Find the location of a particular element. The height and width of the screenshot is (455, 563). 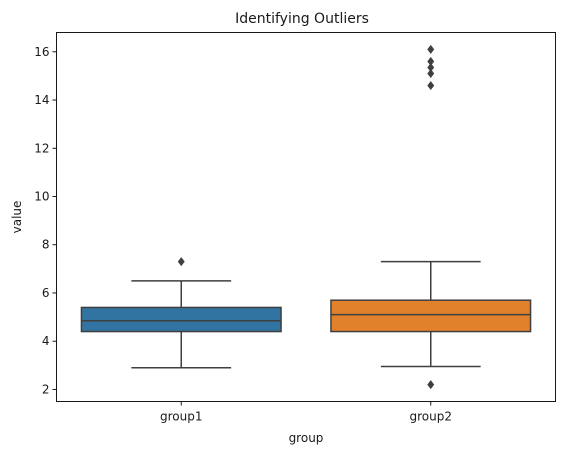

y-axis-label: value is located at coordinates (17, 217).